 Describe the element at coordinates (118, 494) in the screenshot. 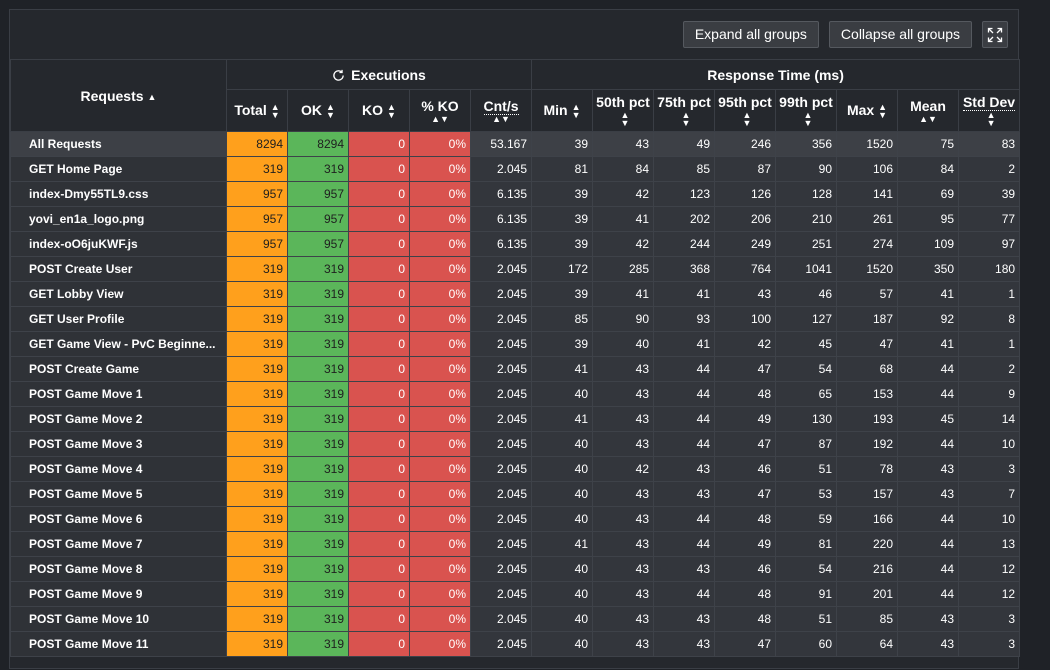

I see `cell-request-name: POST Game Move 5` at that location.